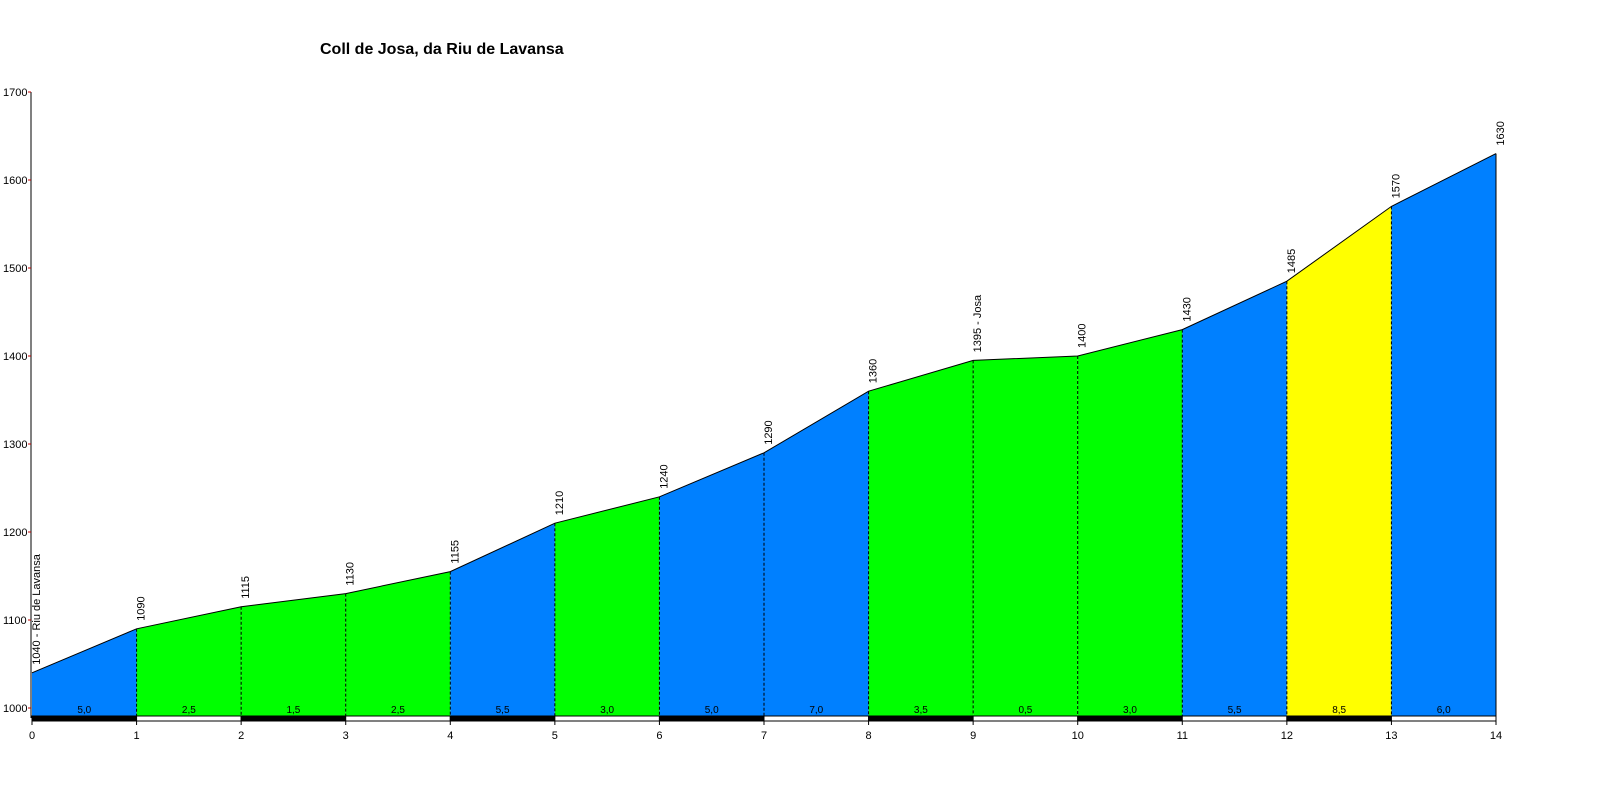 The height and width of the screenshot is (800, 1600). I want to click on x-tick-label: 9, so click(973, 736).